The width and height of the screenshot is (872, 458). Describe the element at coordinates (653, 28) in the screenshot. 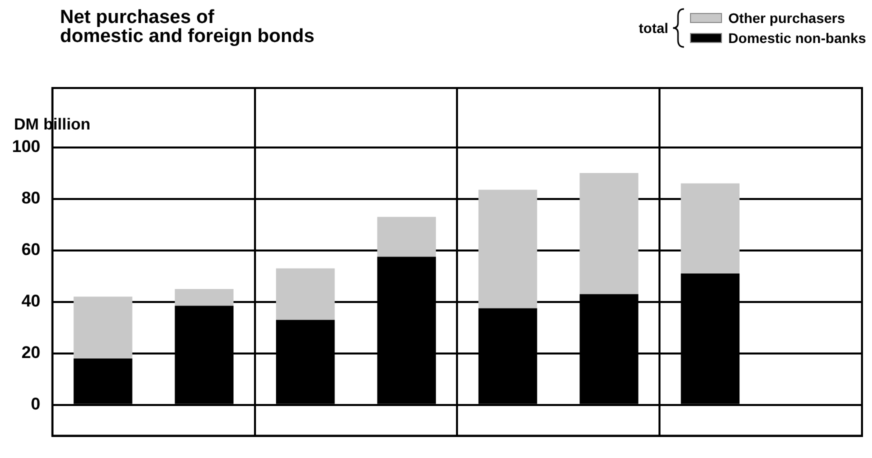

I see `legend-title: total` at that location.